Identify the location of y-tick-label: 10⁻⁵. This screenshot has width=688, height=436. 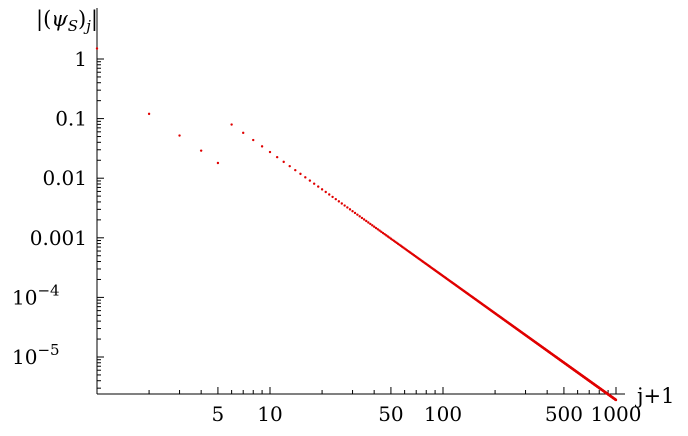
(36, 355).